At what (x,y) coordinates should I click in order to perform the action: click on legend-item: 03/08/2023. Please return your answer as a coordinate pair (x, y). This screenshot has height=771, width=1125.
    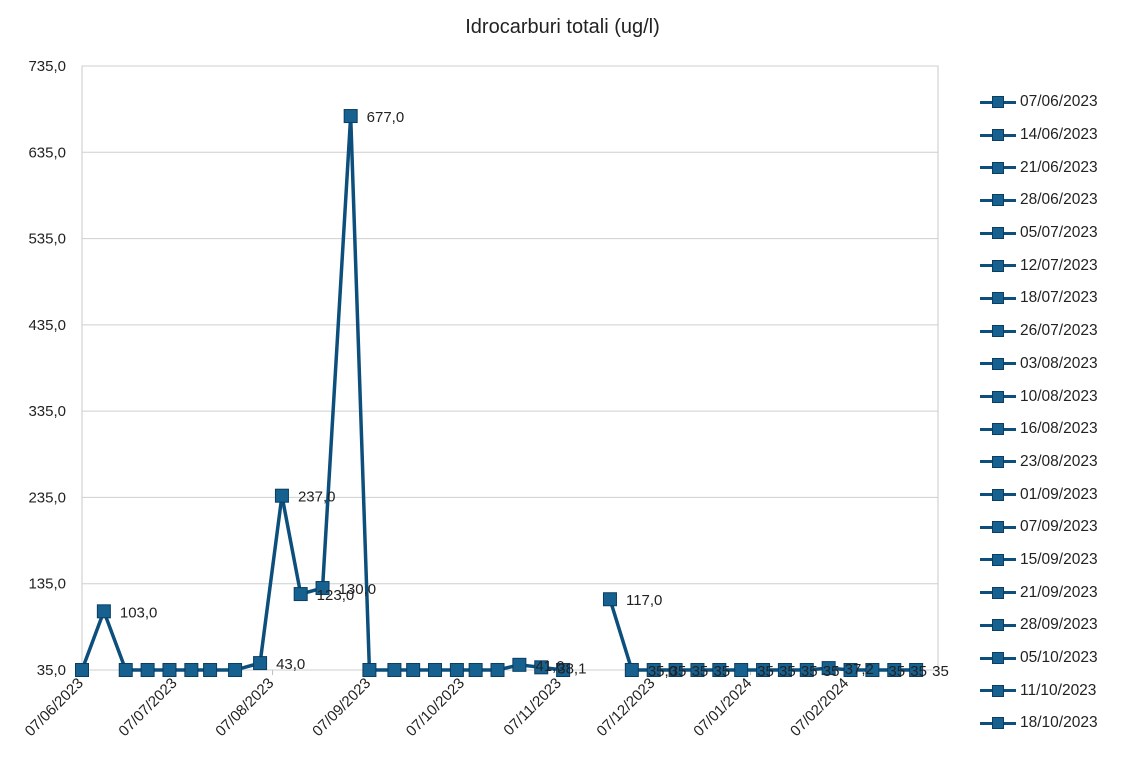
    Looking at the image, I should click on (1039, 364).